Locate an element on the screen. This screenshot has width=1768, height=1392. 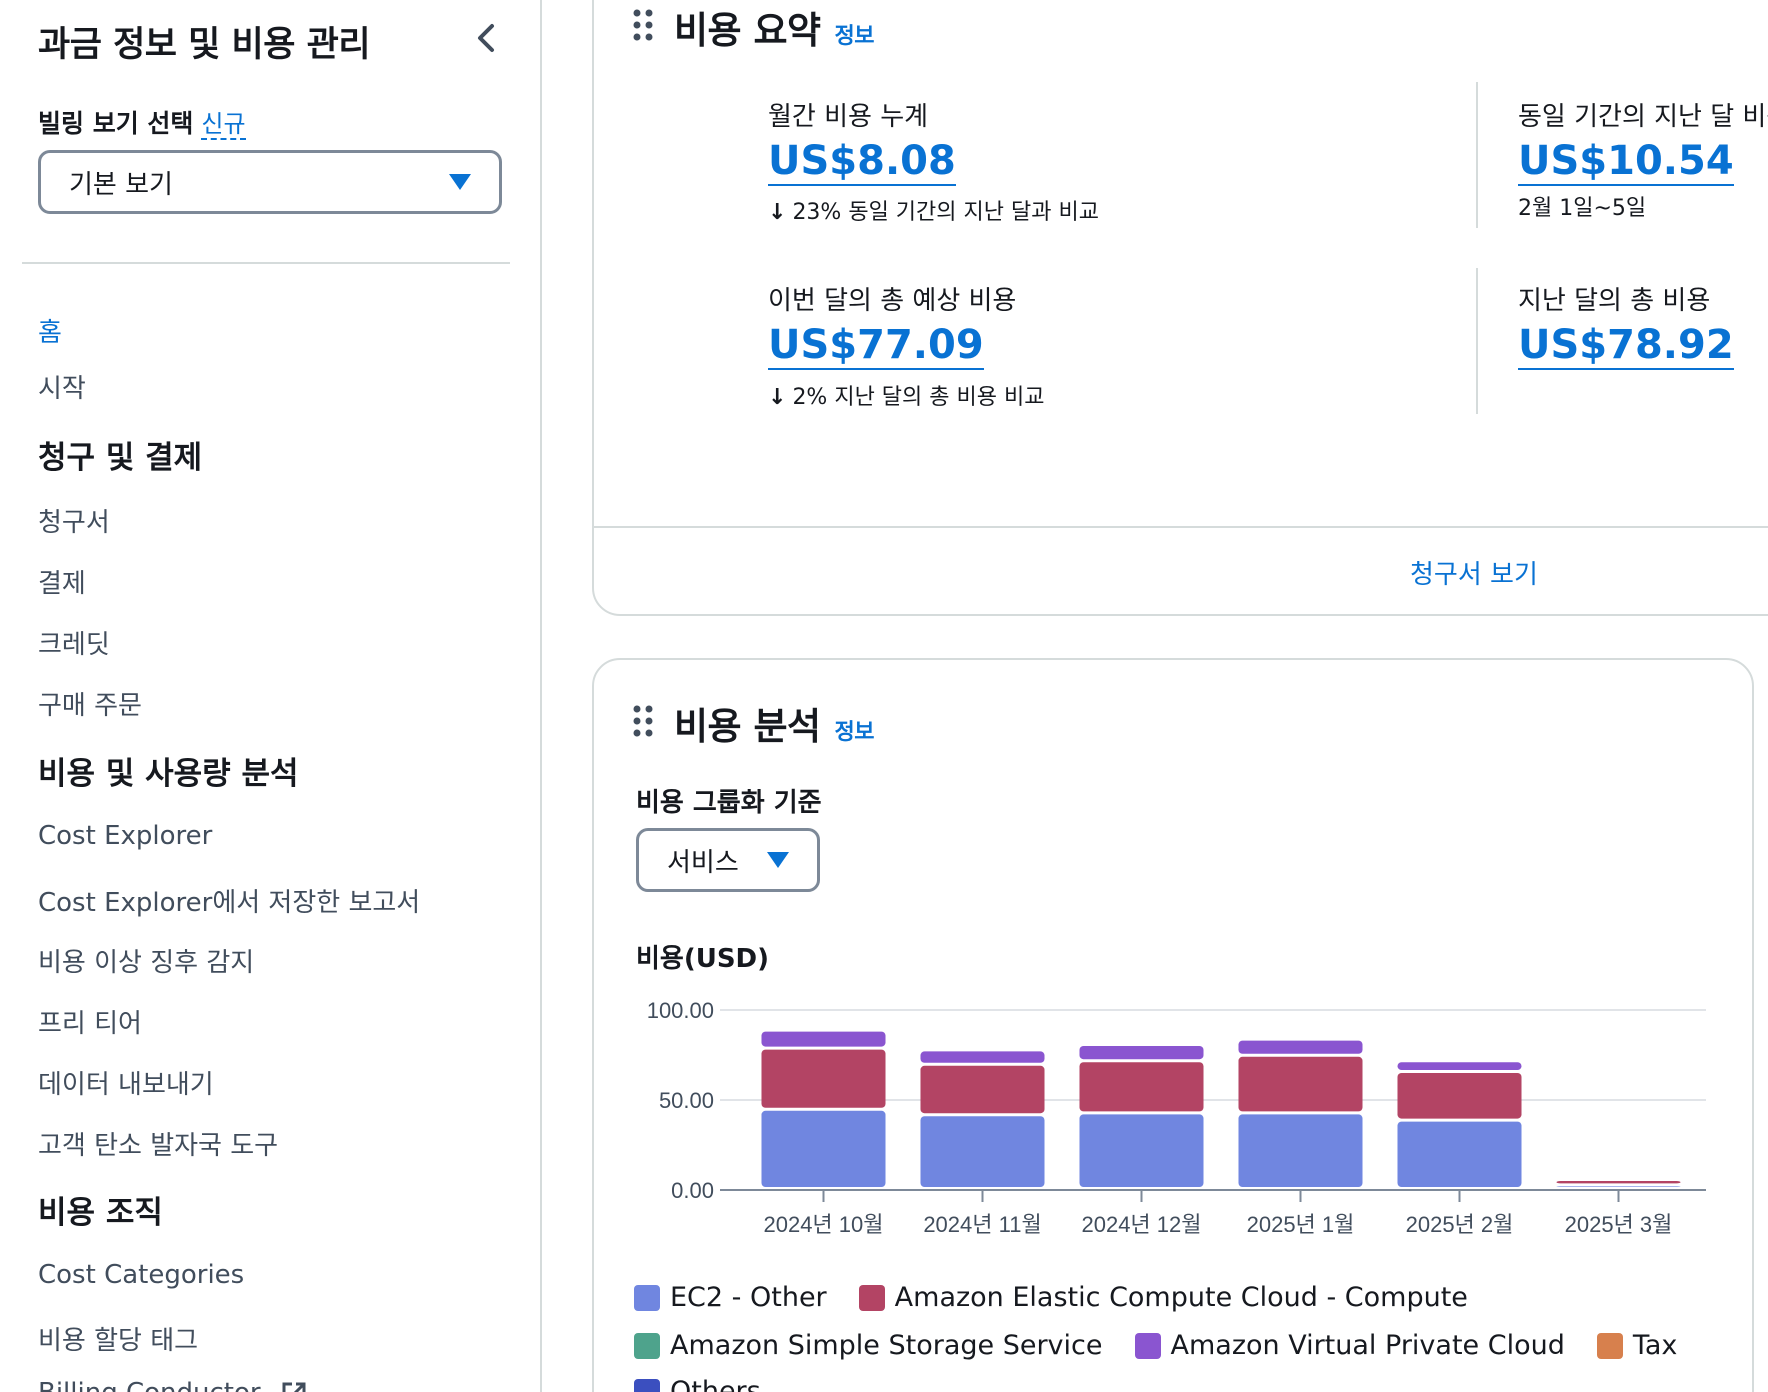
collapse-sidebar-button is located at coordinates (486, 38).